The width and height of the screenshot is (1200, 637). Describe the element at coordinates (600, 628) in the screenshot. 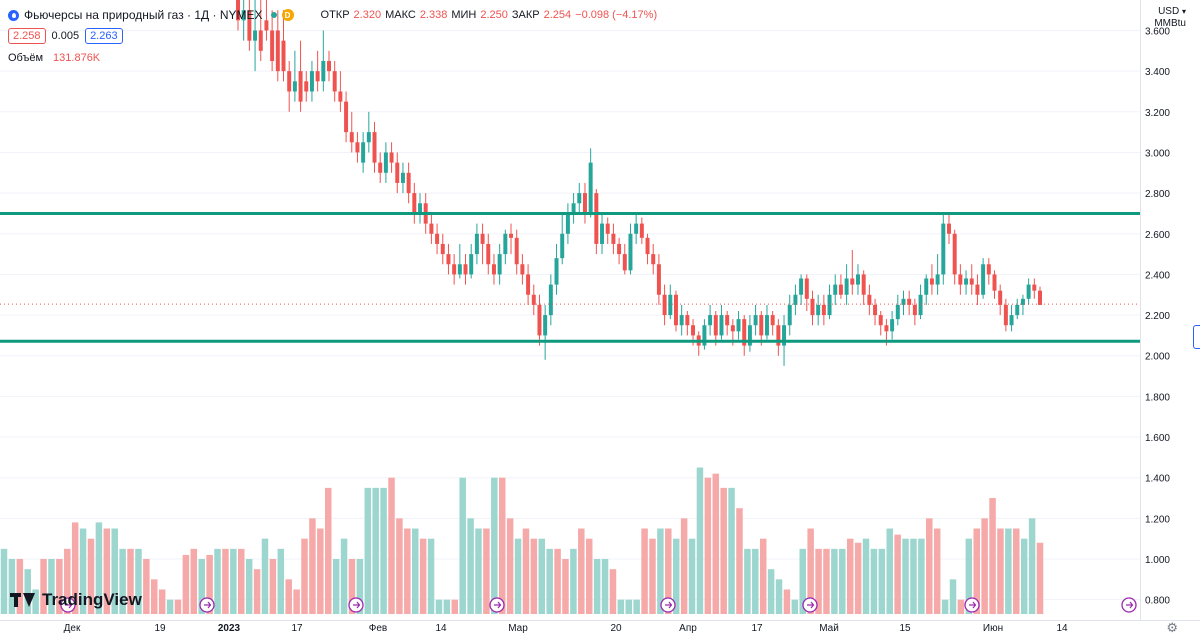

I see `time-axis-bg` at that location.